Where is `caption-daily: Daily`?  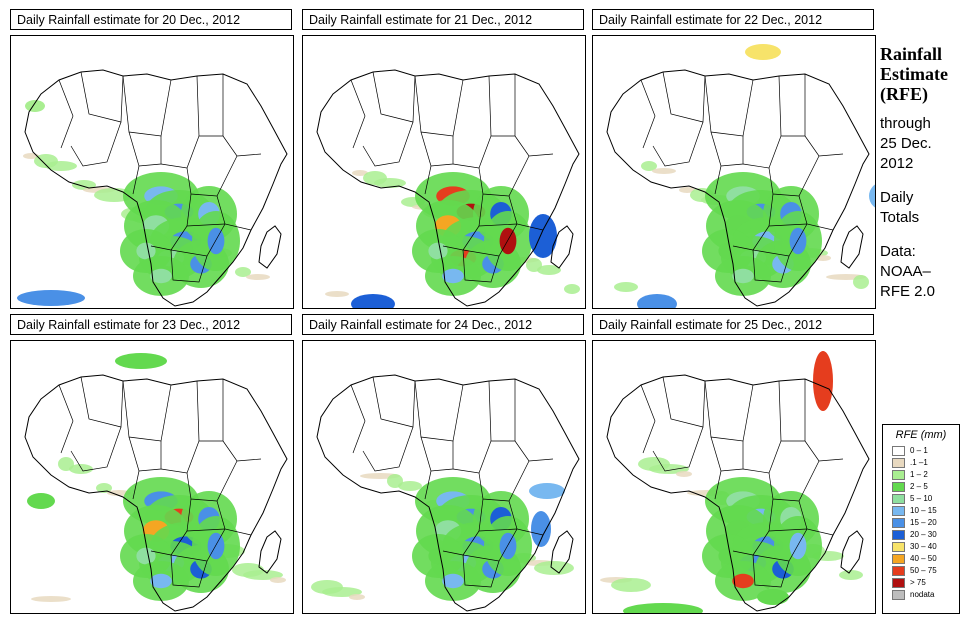
caption-daily: Daily is located at coordinates (897, 197).